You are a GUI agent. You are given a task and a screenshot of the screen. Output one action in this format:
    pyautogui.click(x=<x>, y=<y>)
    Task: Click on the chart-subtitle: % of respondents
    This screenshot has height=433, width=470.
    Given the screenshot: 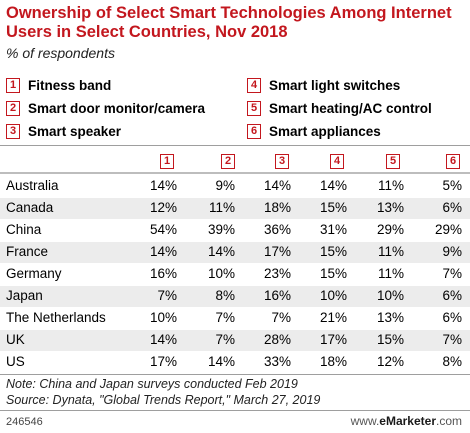 What is the action you would take?
    pyautogui.click(x=60, y=53)
    